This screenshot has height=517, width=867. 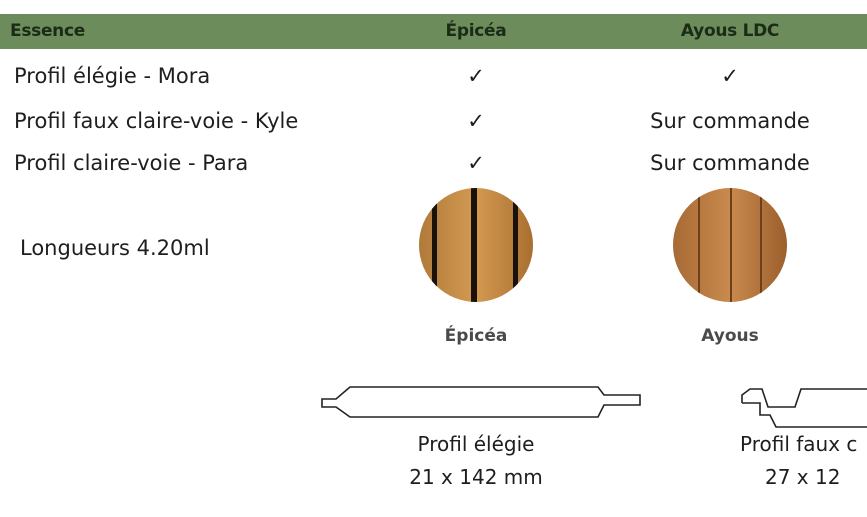 I want to click on header-cell: Essence, so click(x=47, y=31).